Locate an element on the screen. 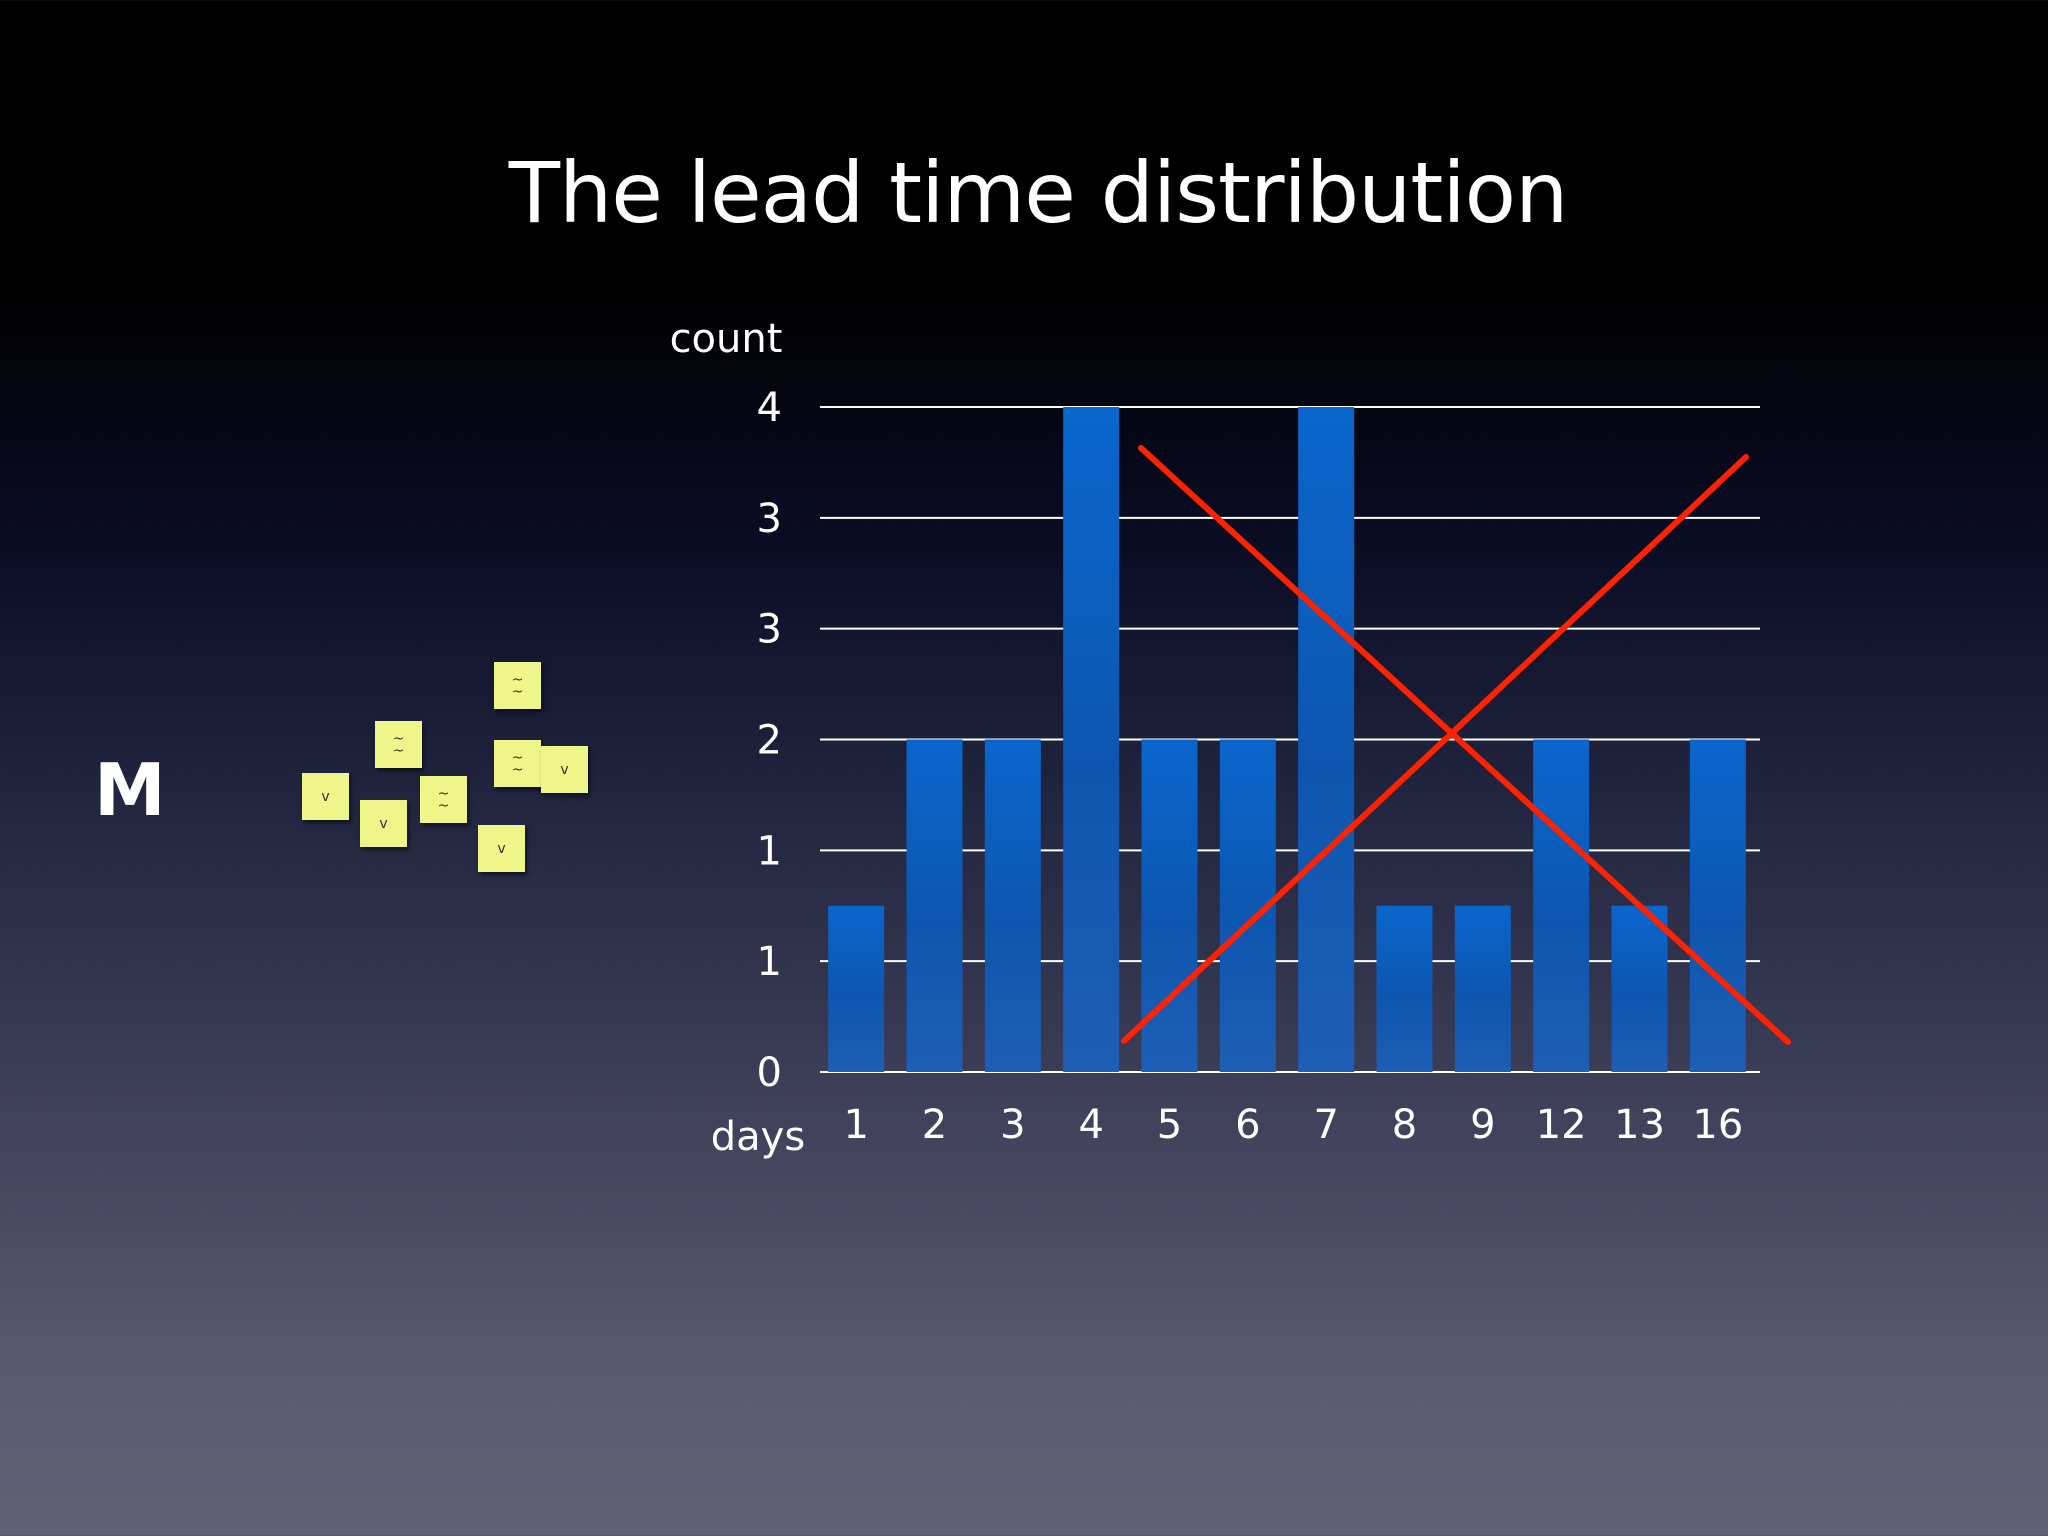 This screenshot has width=2048, height=1536. slide-title: The lead time distribution is located at coordinates (1038, 193).